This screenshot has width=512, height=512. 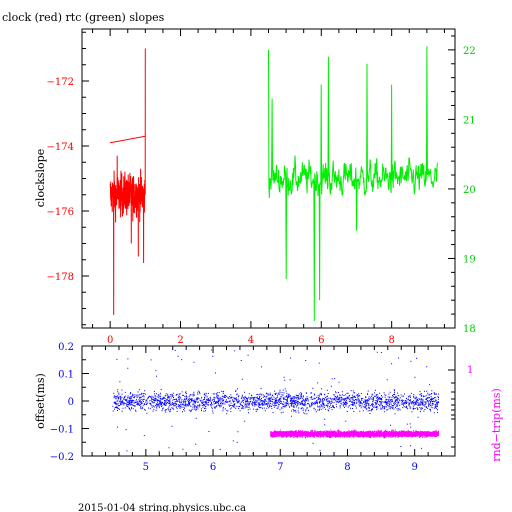 What do you see at coordinates (40, 401) in the screenshot?
I see `offset-y-axis-label: offset(ms)` at bounding box center [40, 401].